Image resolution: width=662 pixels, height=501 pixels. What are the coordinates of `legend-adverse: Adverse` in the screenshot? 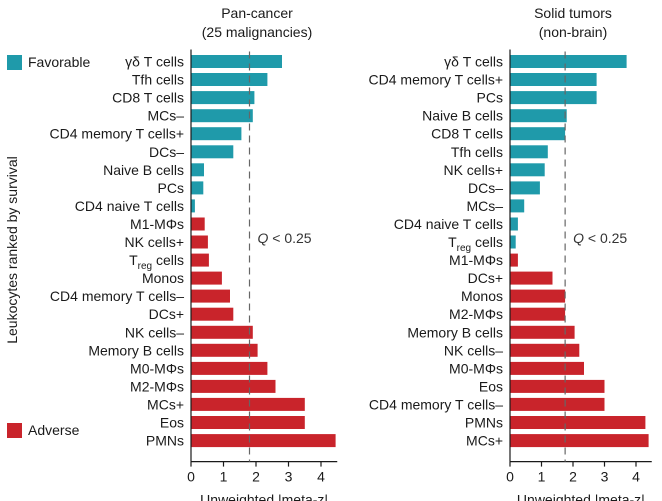 It's located at (43, 430).